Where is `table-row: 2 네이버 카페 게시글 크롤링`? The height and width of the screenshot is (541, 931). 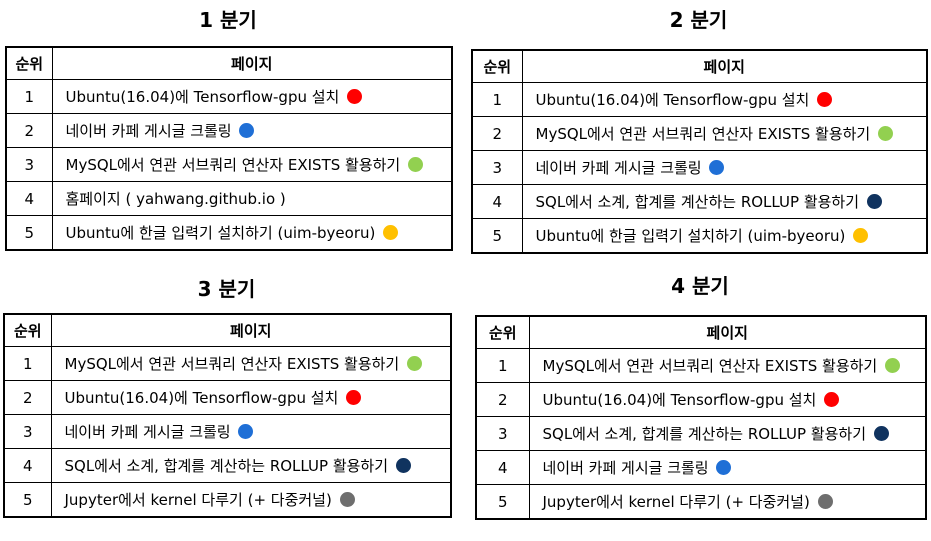
table-row: 2 네이버 카페 게시글 크롤링 is located at coordinates (229, 130).